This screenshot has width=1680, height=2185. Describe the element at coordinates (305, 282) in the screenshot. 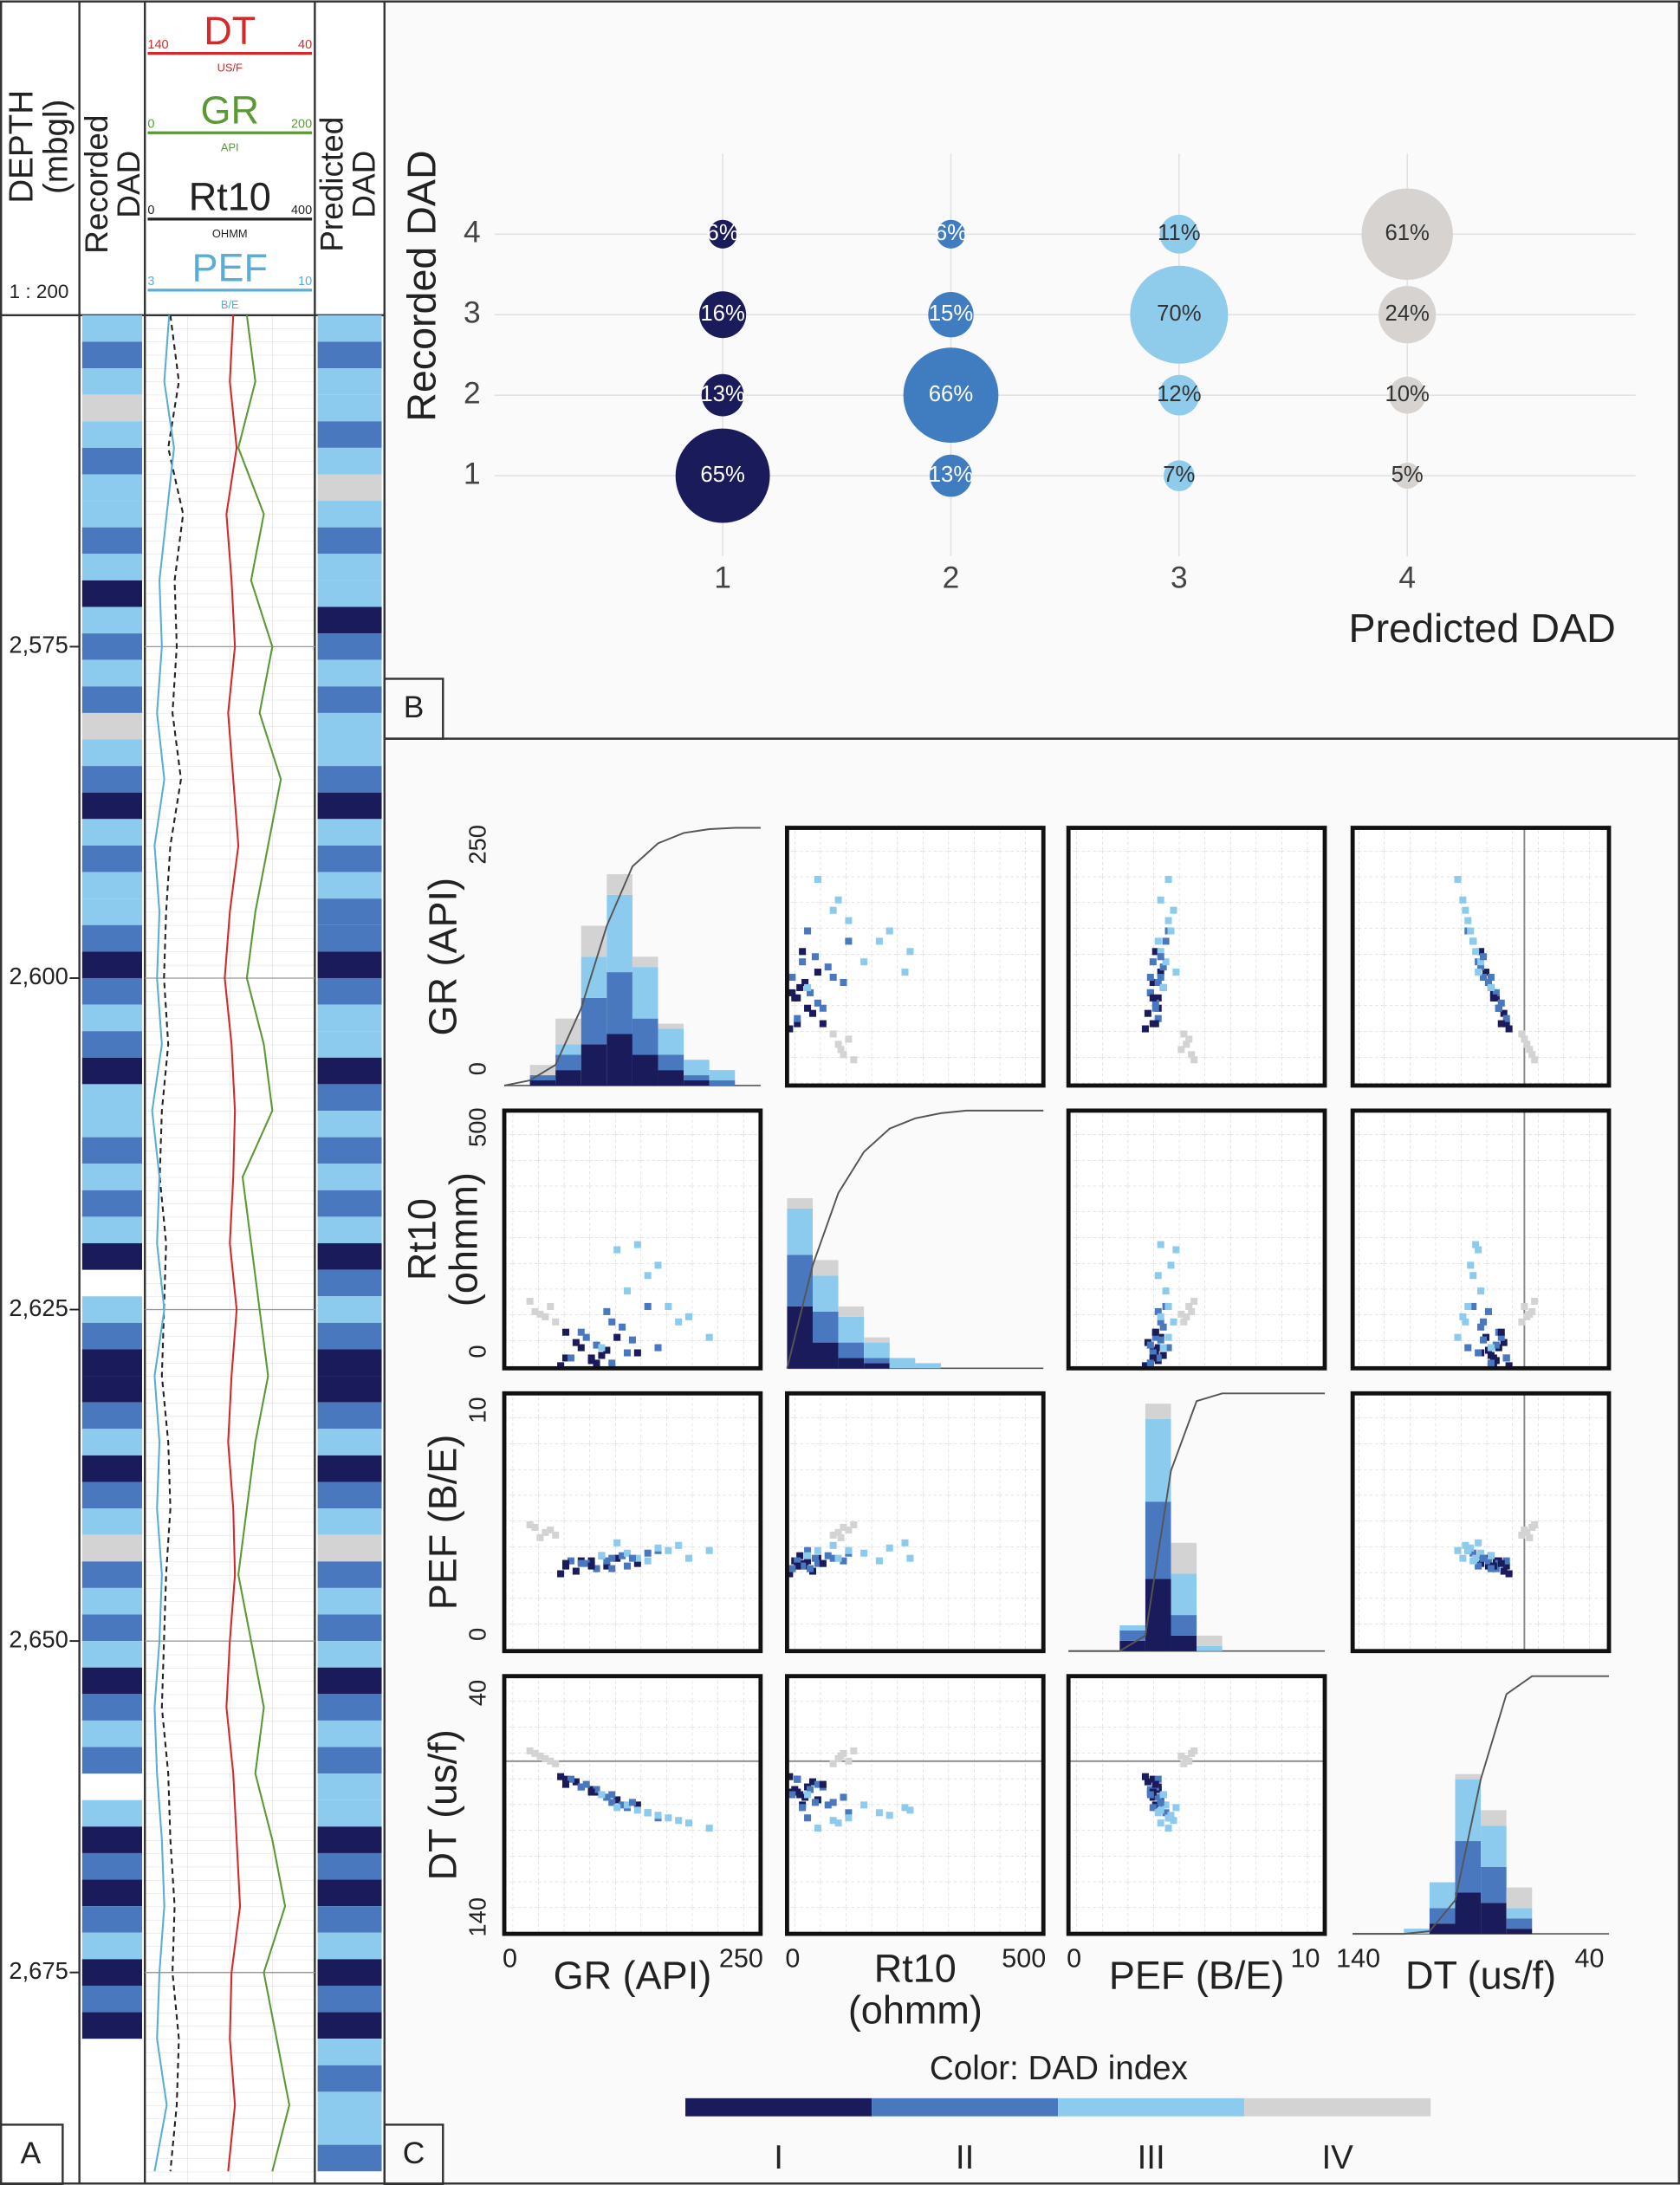

I see `curve-max: 10` at that location.